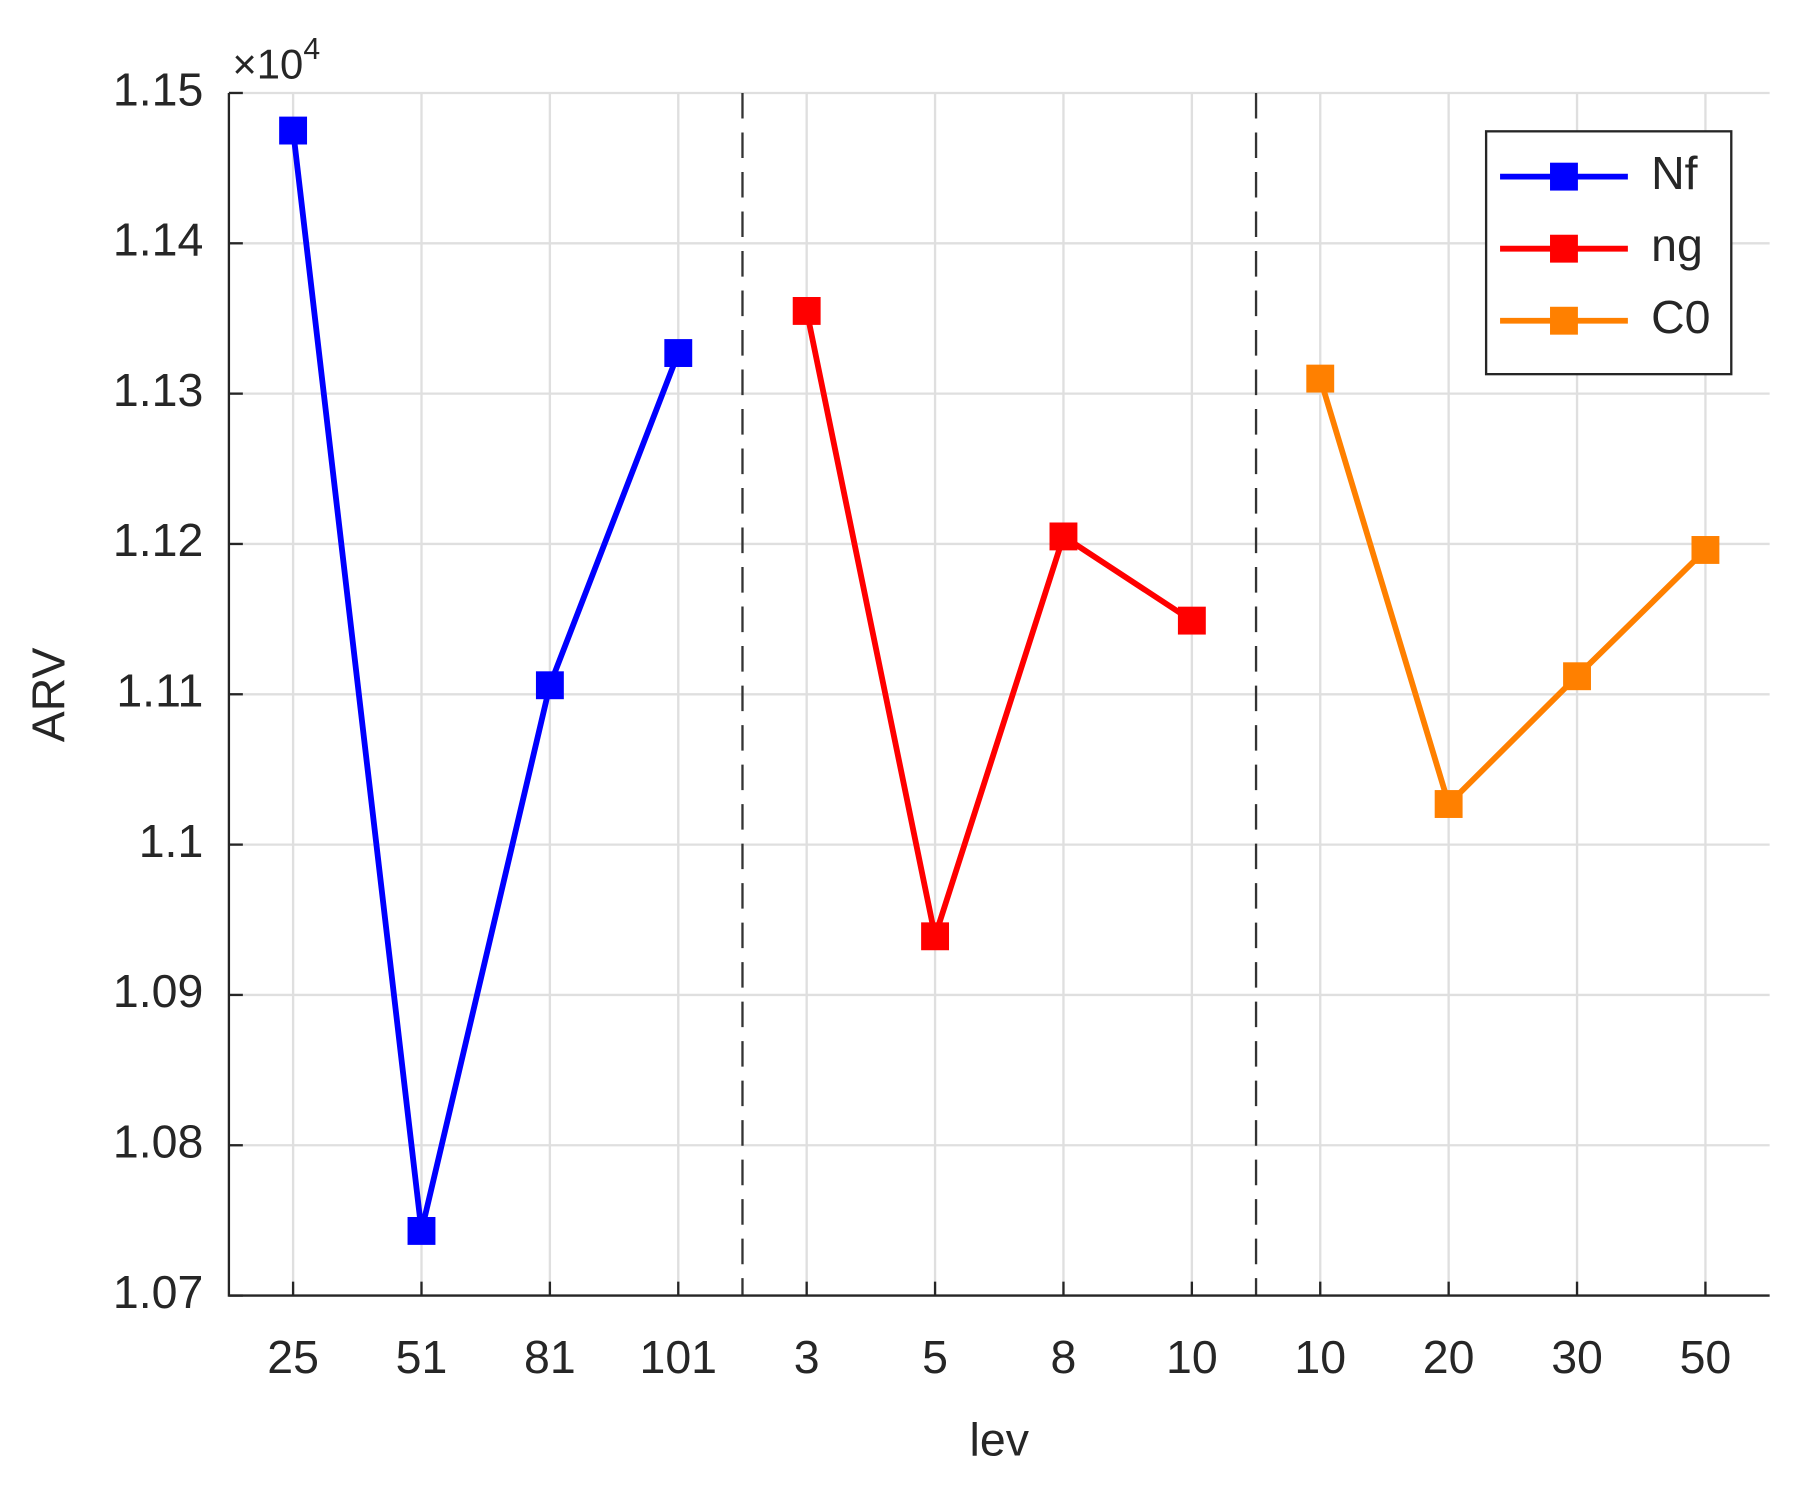 Image resolution: width=1801 pixels, height=1485 pixels. What do you see at coordinates (1680, 317) in the screenshot?
I see `legend-label: C0` at bounding box center [1680, 317].